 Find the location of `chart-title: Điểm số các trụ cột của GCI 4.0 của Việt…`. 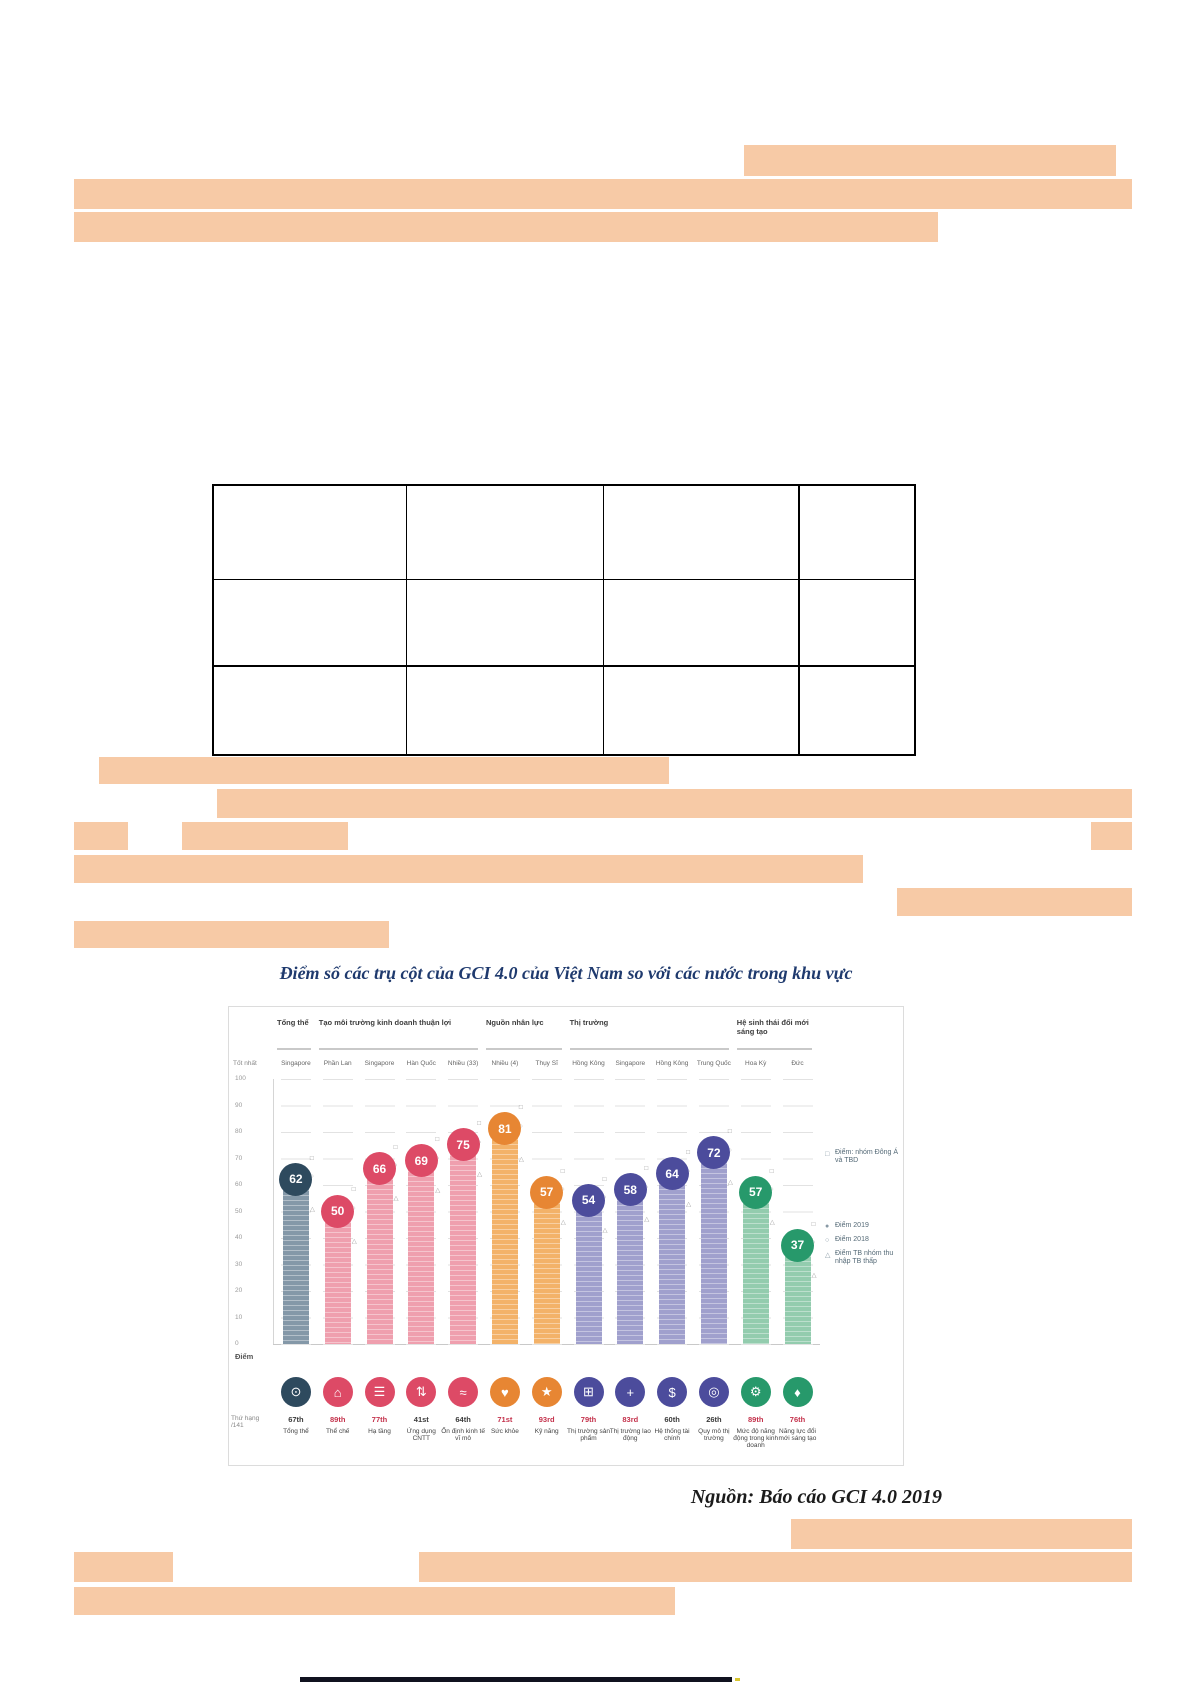

chart-title: Điểm số các trụ cột của GCI 4.0 của Việt… is located at coordinates (566, 973).